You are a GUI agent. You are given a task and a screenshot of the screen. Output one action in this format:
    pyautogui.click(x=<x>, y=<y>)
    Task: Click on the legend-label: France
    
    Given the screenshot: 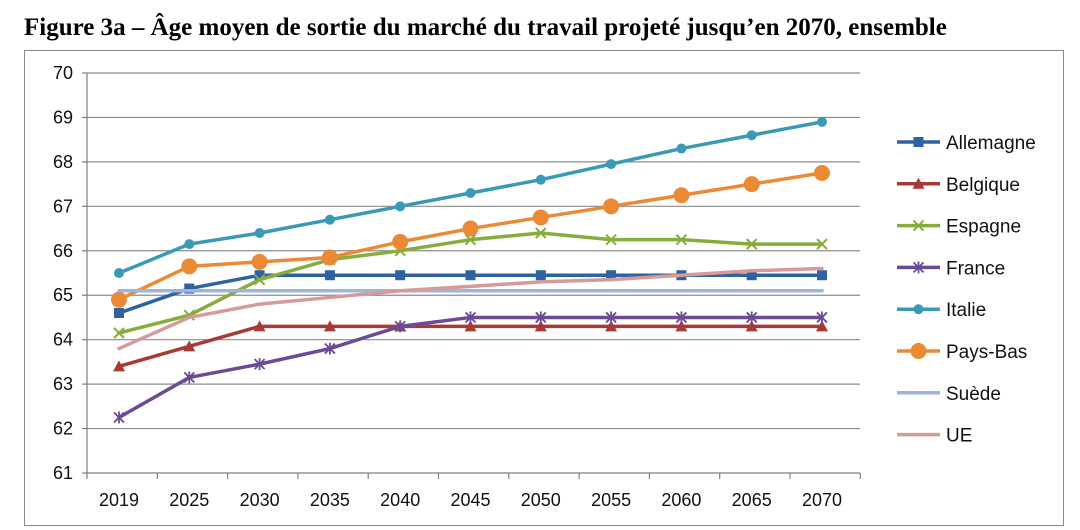 What is the action you would take?
    pyautogui.click(x=975, y=268)
    